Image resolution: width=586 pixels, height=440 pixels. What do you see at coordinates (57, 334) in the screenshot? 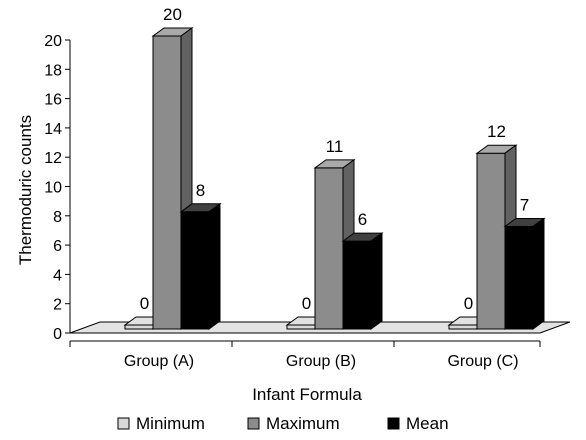
I see `y-tick-label: 0` at bounding box center [57, 334].